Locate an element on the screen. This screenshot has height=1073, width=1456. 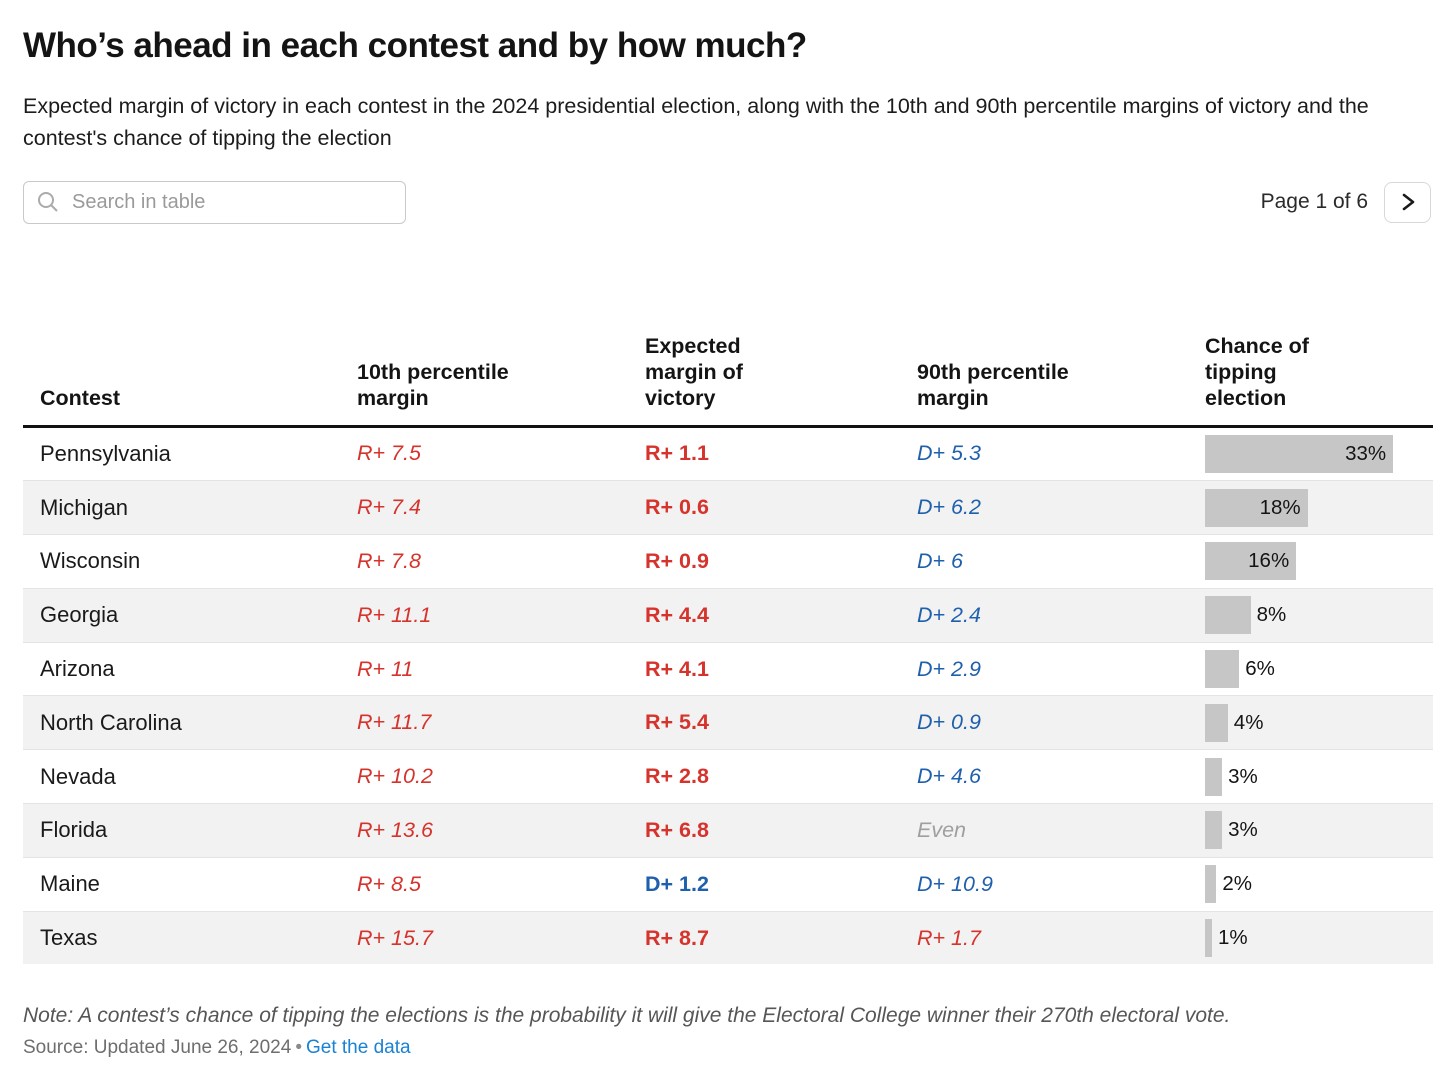
expected-margin: R+ 4.1 is located at coordinates (677, 668).